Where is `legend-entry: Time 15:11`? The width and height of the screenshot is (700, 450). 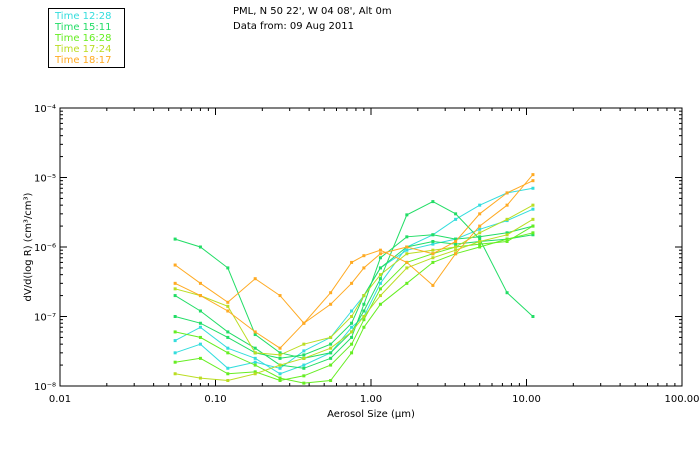
legend-entry: Time 15:11 is located at coordinates (83, 27).